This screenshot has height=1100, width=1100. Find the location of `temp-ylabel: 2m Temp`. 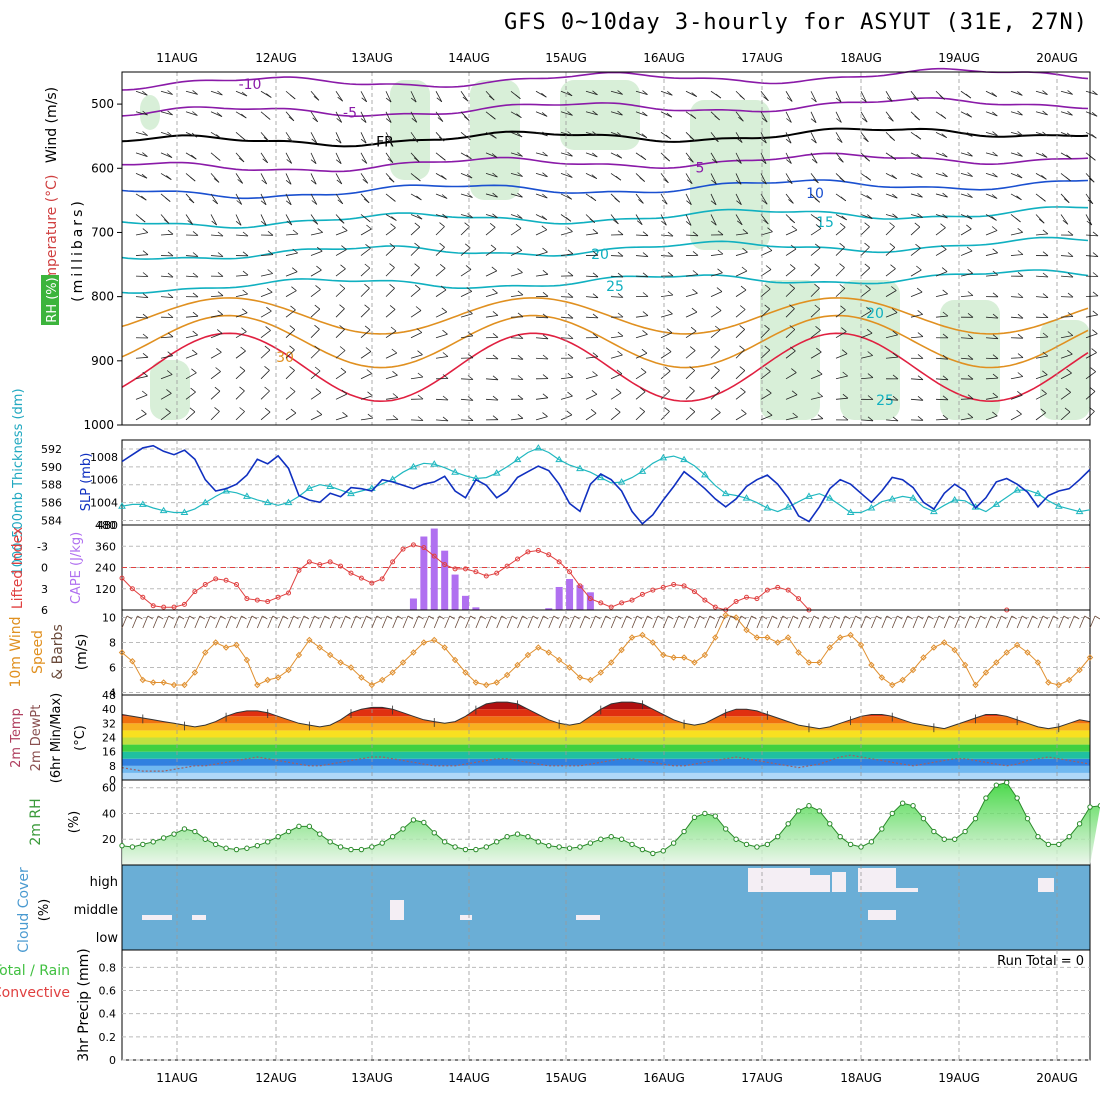

temp-ylabel: 2m Temp is located at coordinates (16, 738).